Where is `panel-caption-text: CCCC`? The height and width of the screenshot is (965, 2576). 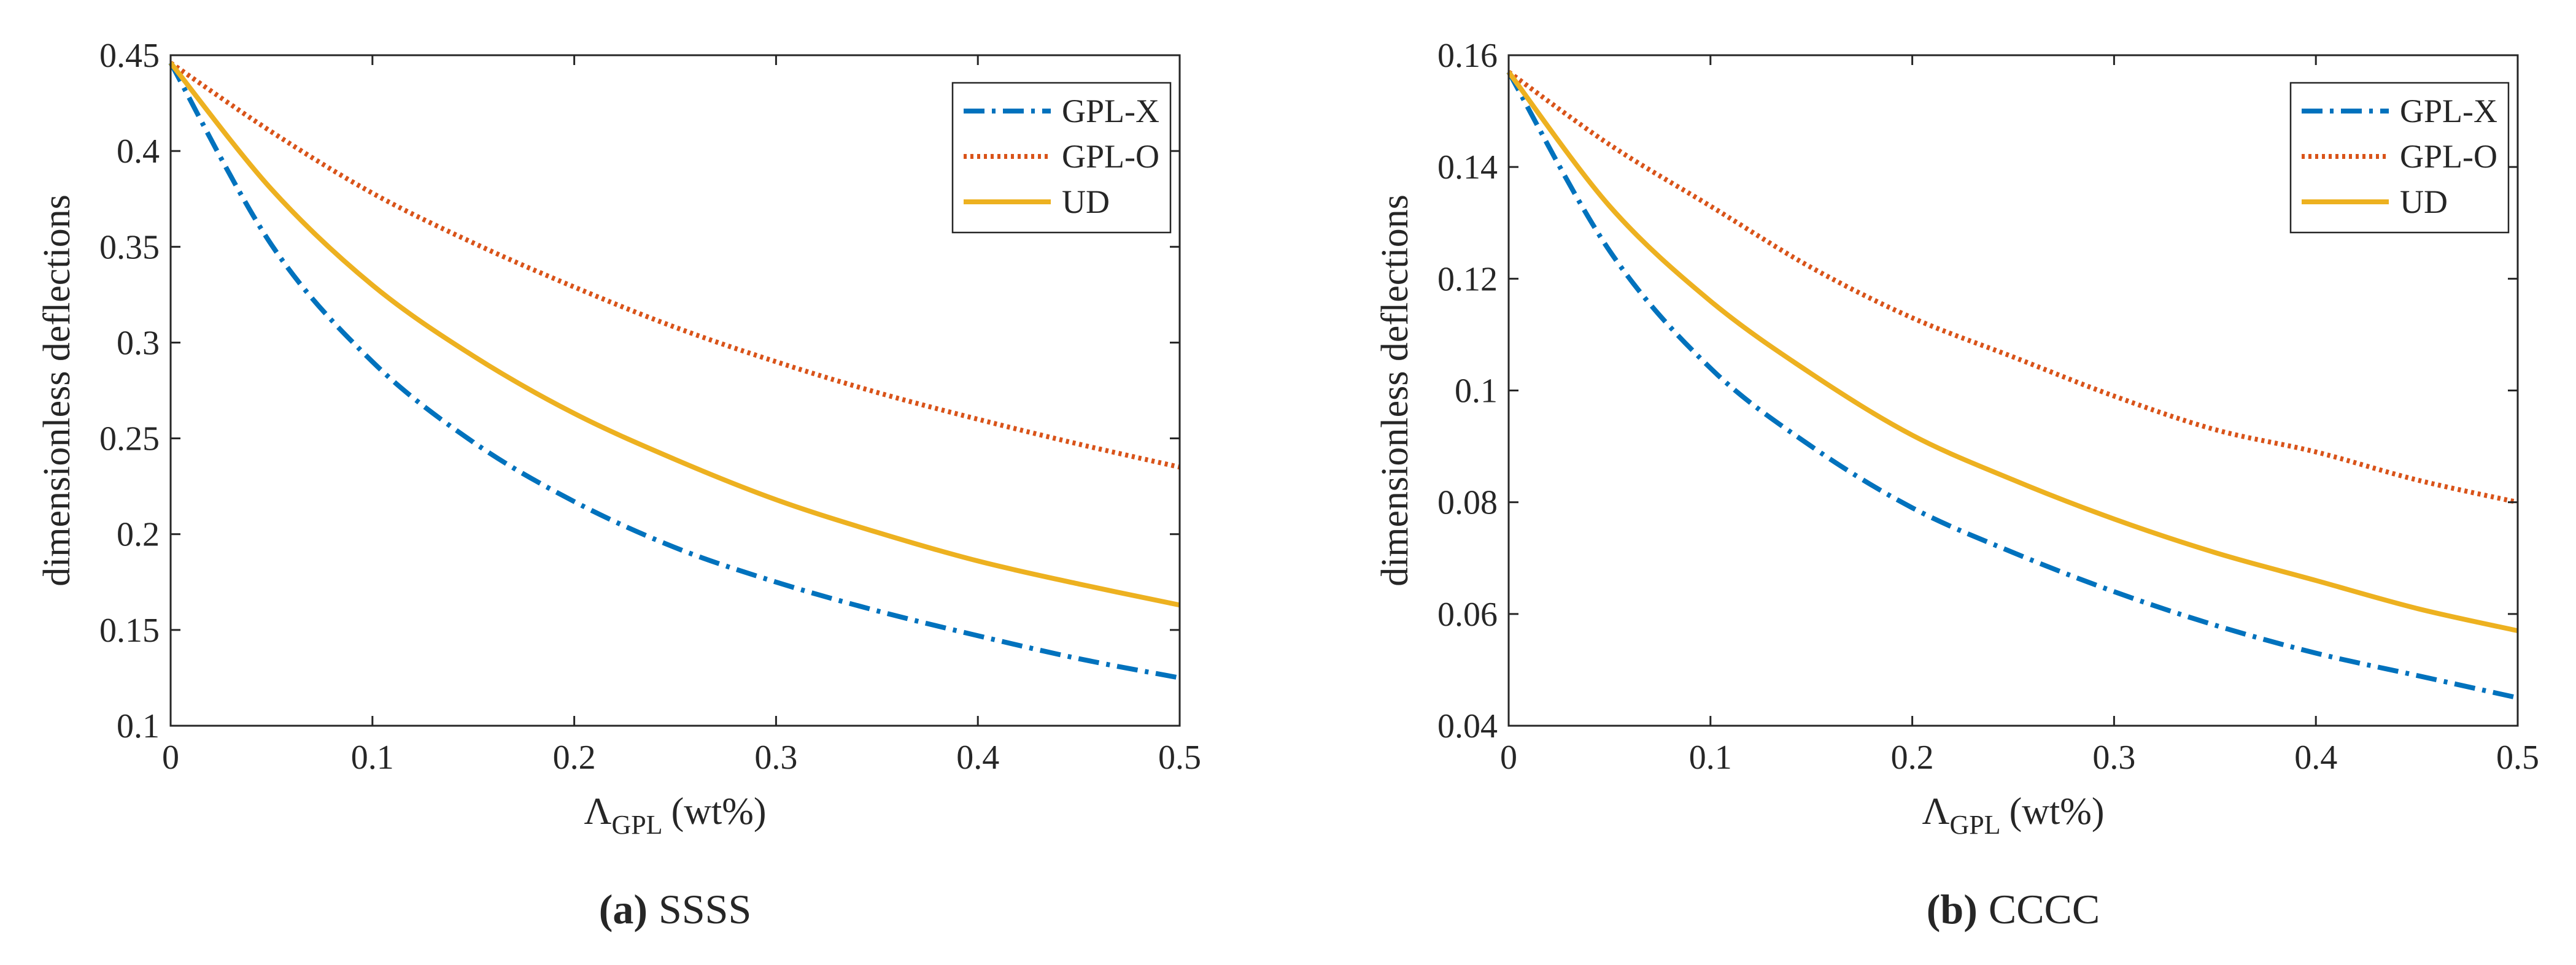 panel-caption-text: CCCC is located at coordinates (2044, 909).